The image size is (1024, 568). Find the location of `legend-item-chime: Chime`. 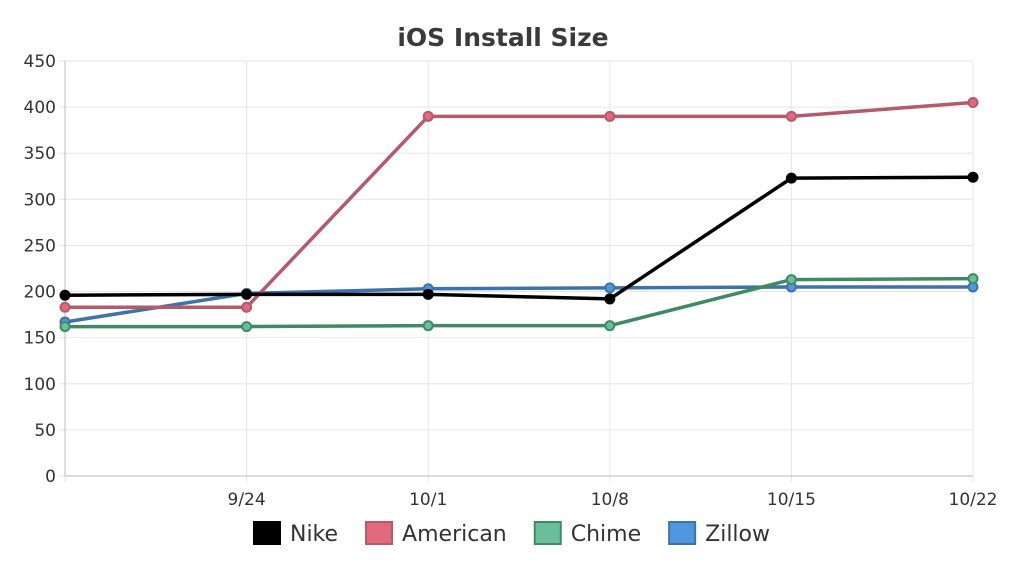

legend-item-chime: Chime is located at coordinates (587, 534).